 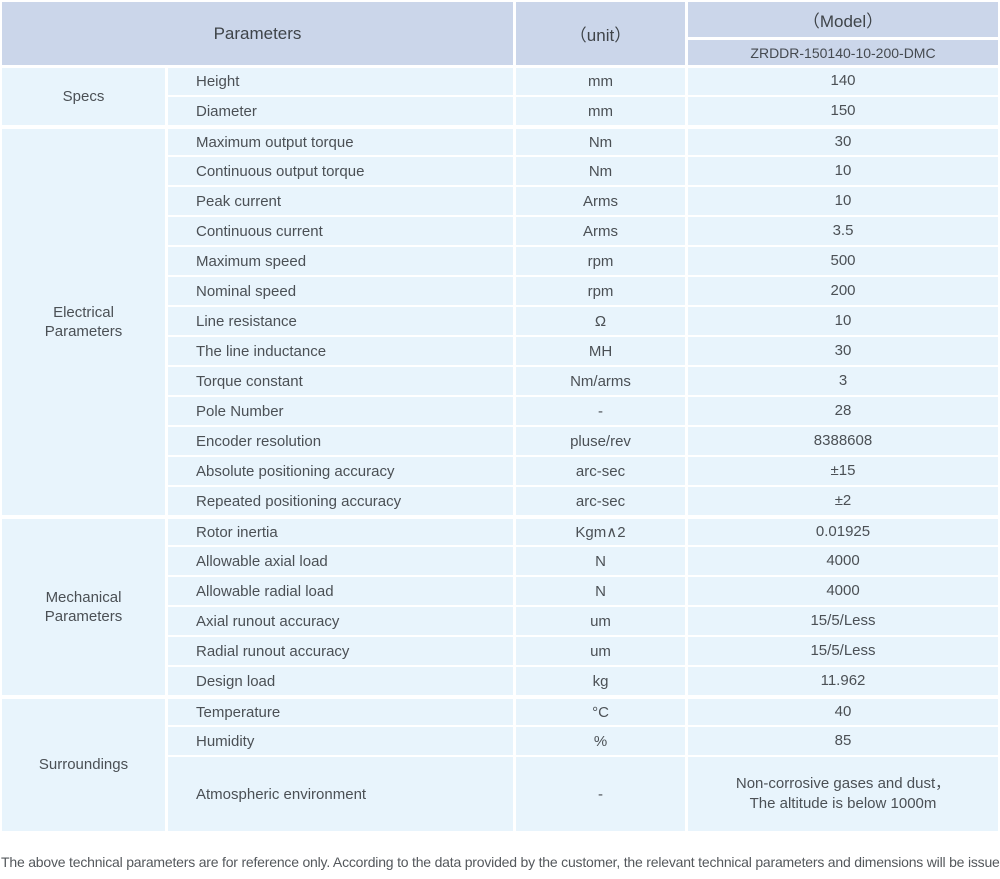 I want to click on name-cell: Axial runout accuracy, so click(x=339, y=620).